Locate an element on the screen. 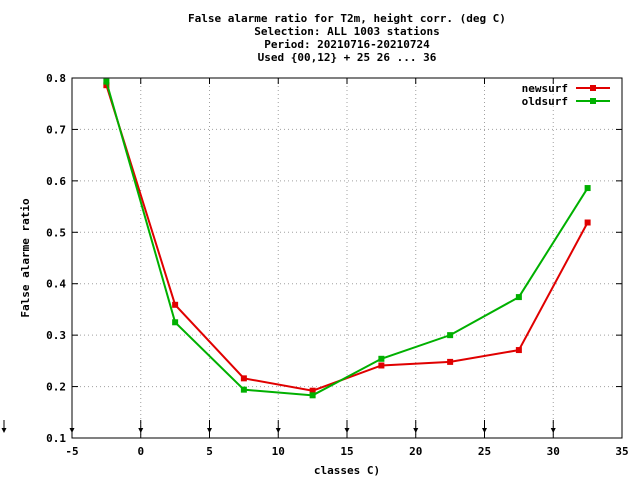 The width and height of the screenshot is (640, 480). legend-label-newsurf: newsurf is located at coordinates (545, 88).